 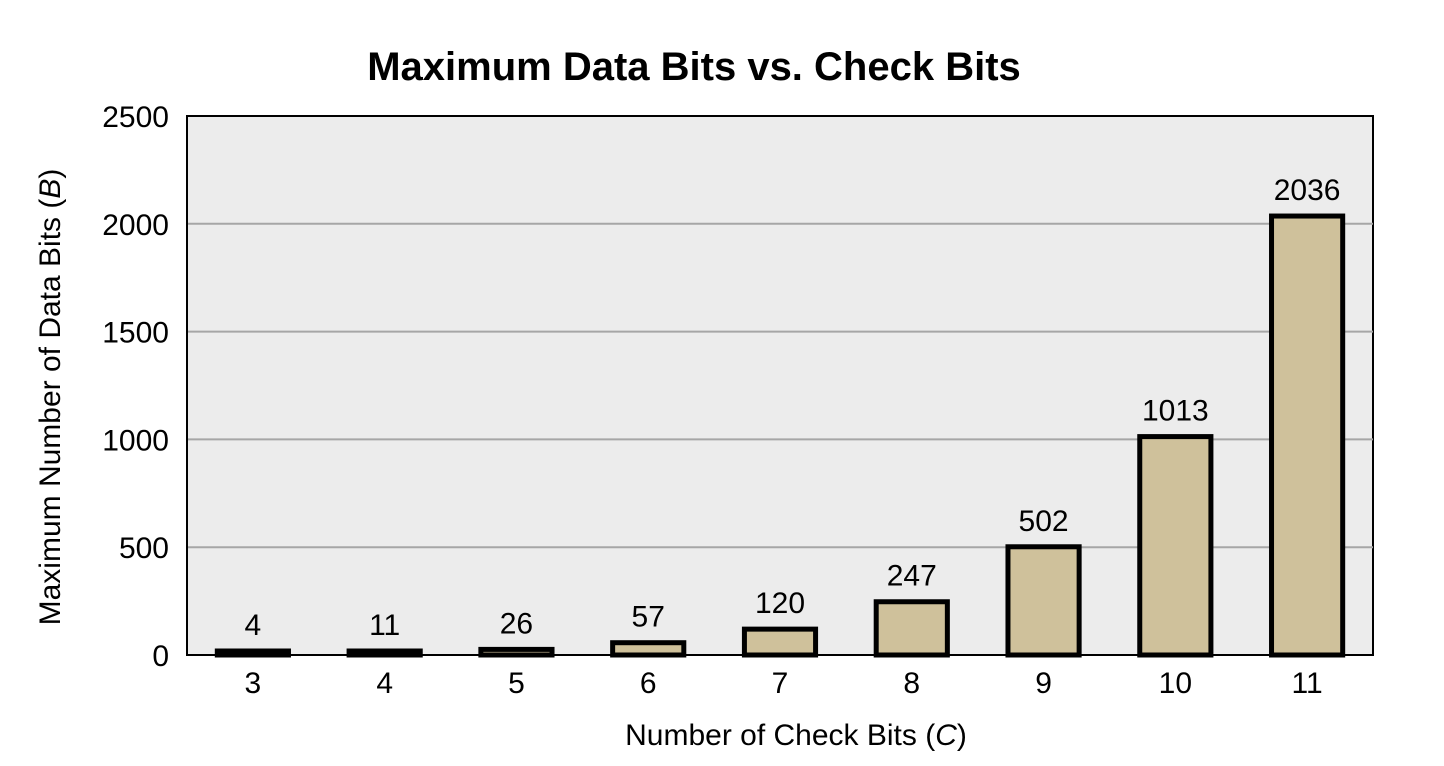 What do you see at coordinates (135, 225) in the screenshot?
I see `y-tick-label: 2000` at bounding box center [135, 225].